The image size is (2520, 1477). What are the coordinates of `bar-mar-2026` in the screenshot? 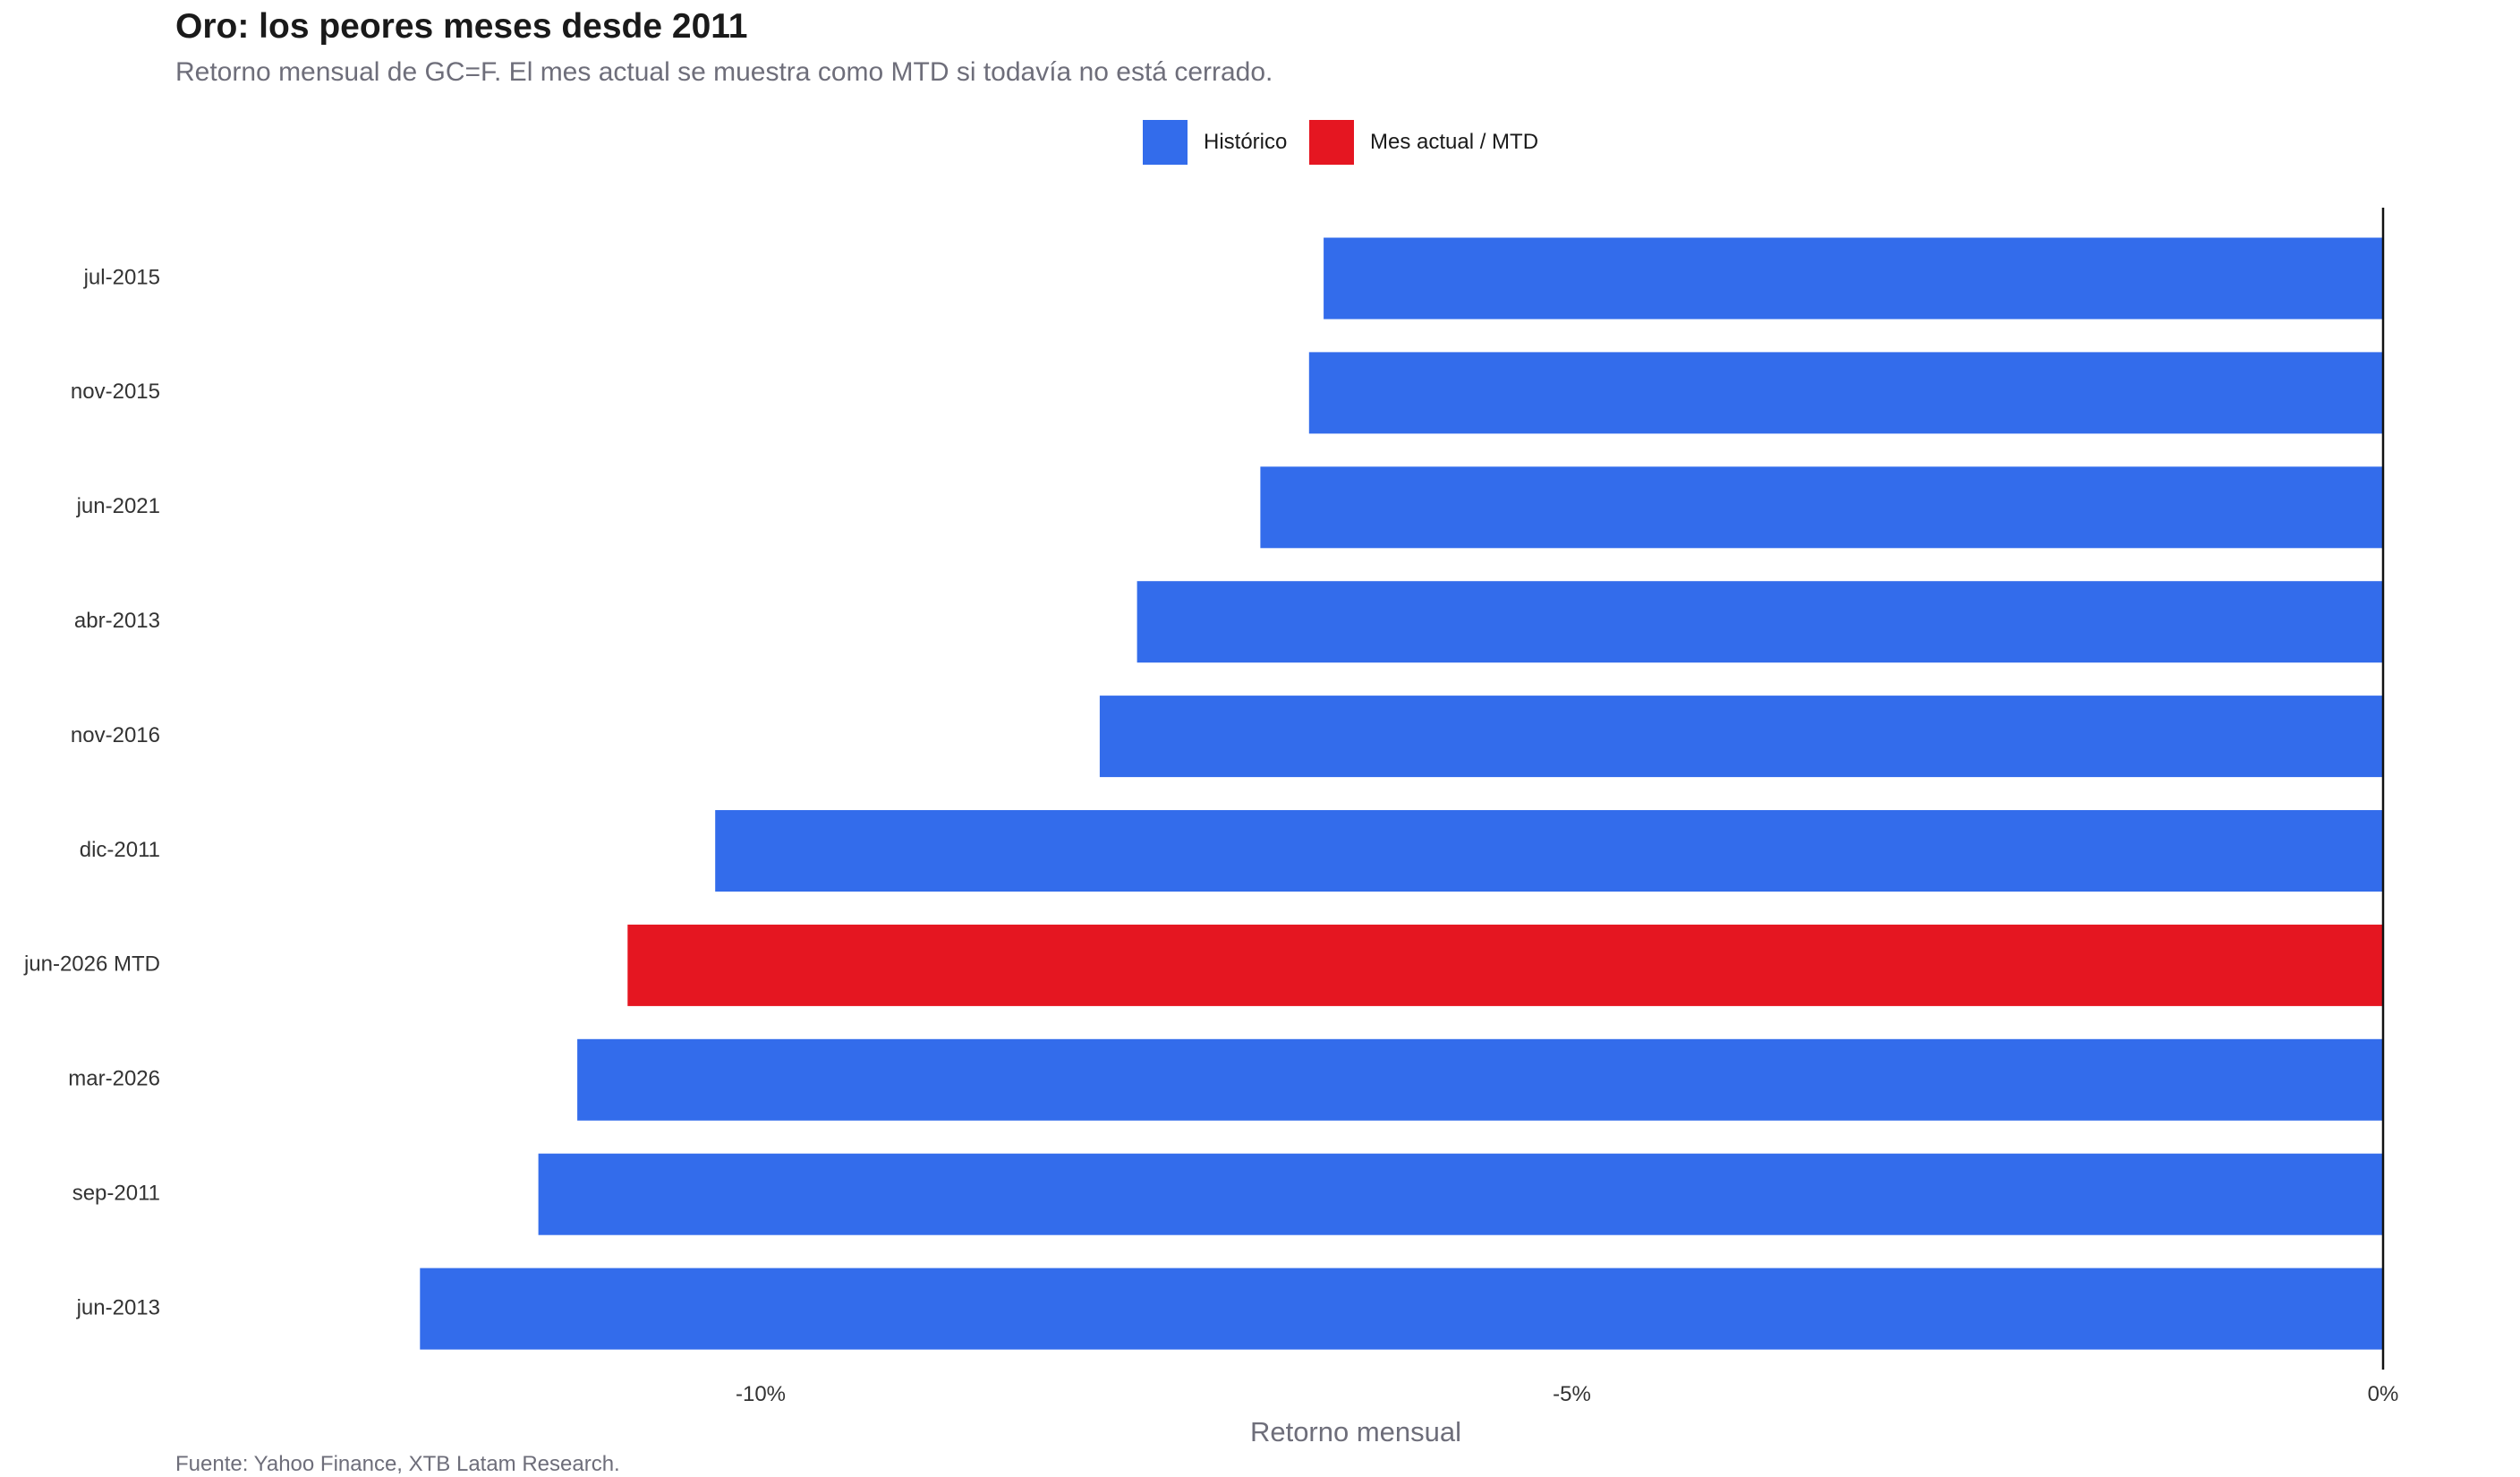 It's located at (1480, 1079).